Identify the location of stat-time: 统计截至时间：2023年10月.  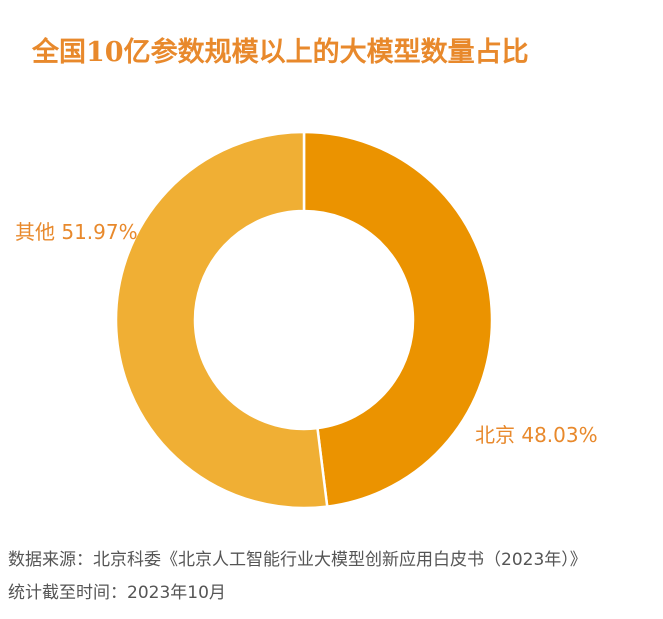
(117, 593).